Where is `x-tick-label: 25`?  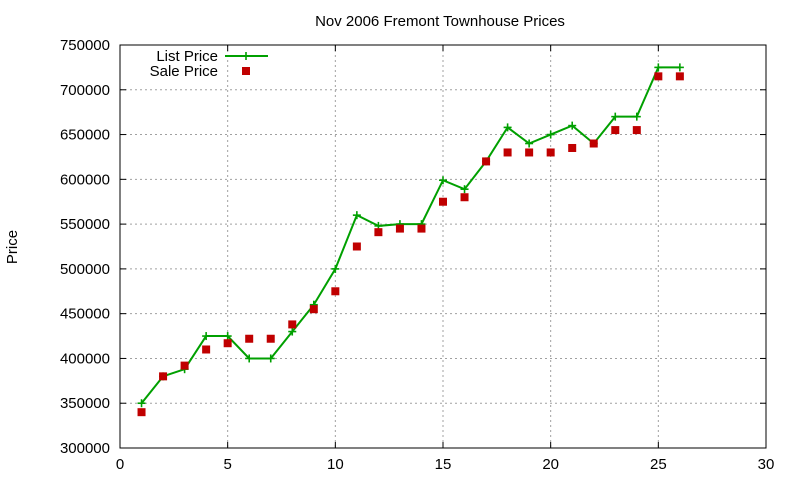 x-tick-label: 25 is located at coordinates (658, 464).